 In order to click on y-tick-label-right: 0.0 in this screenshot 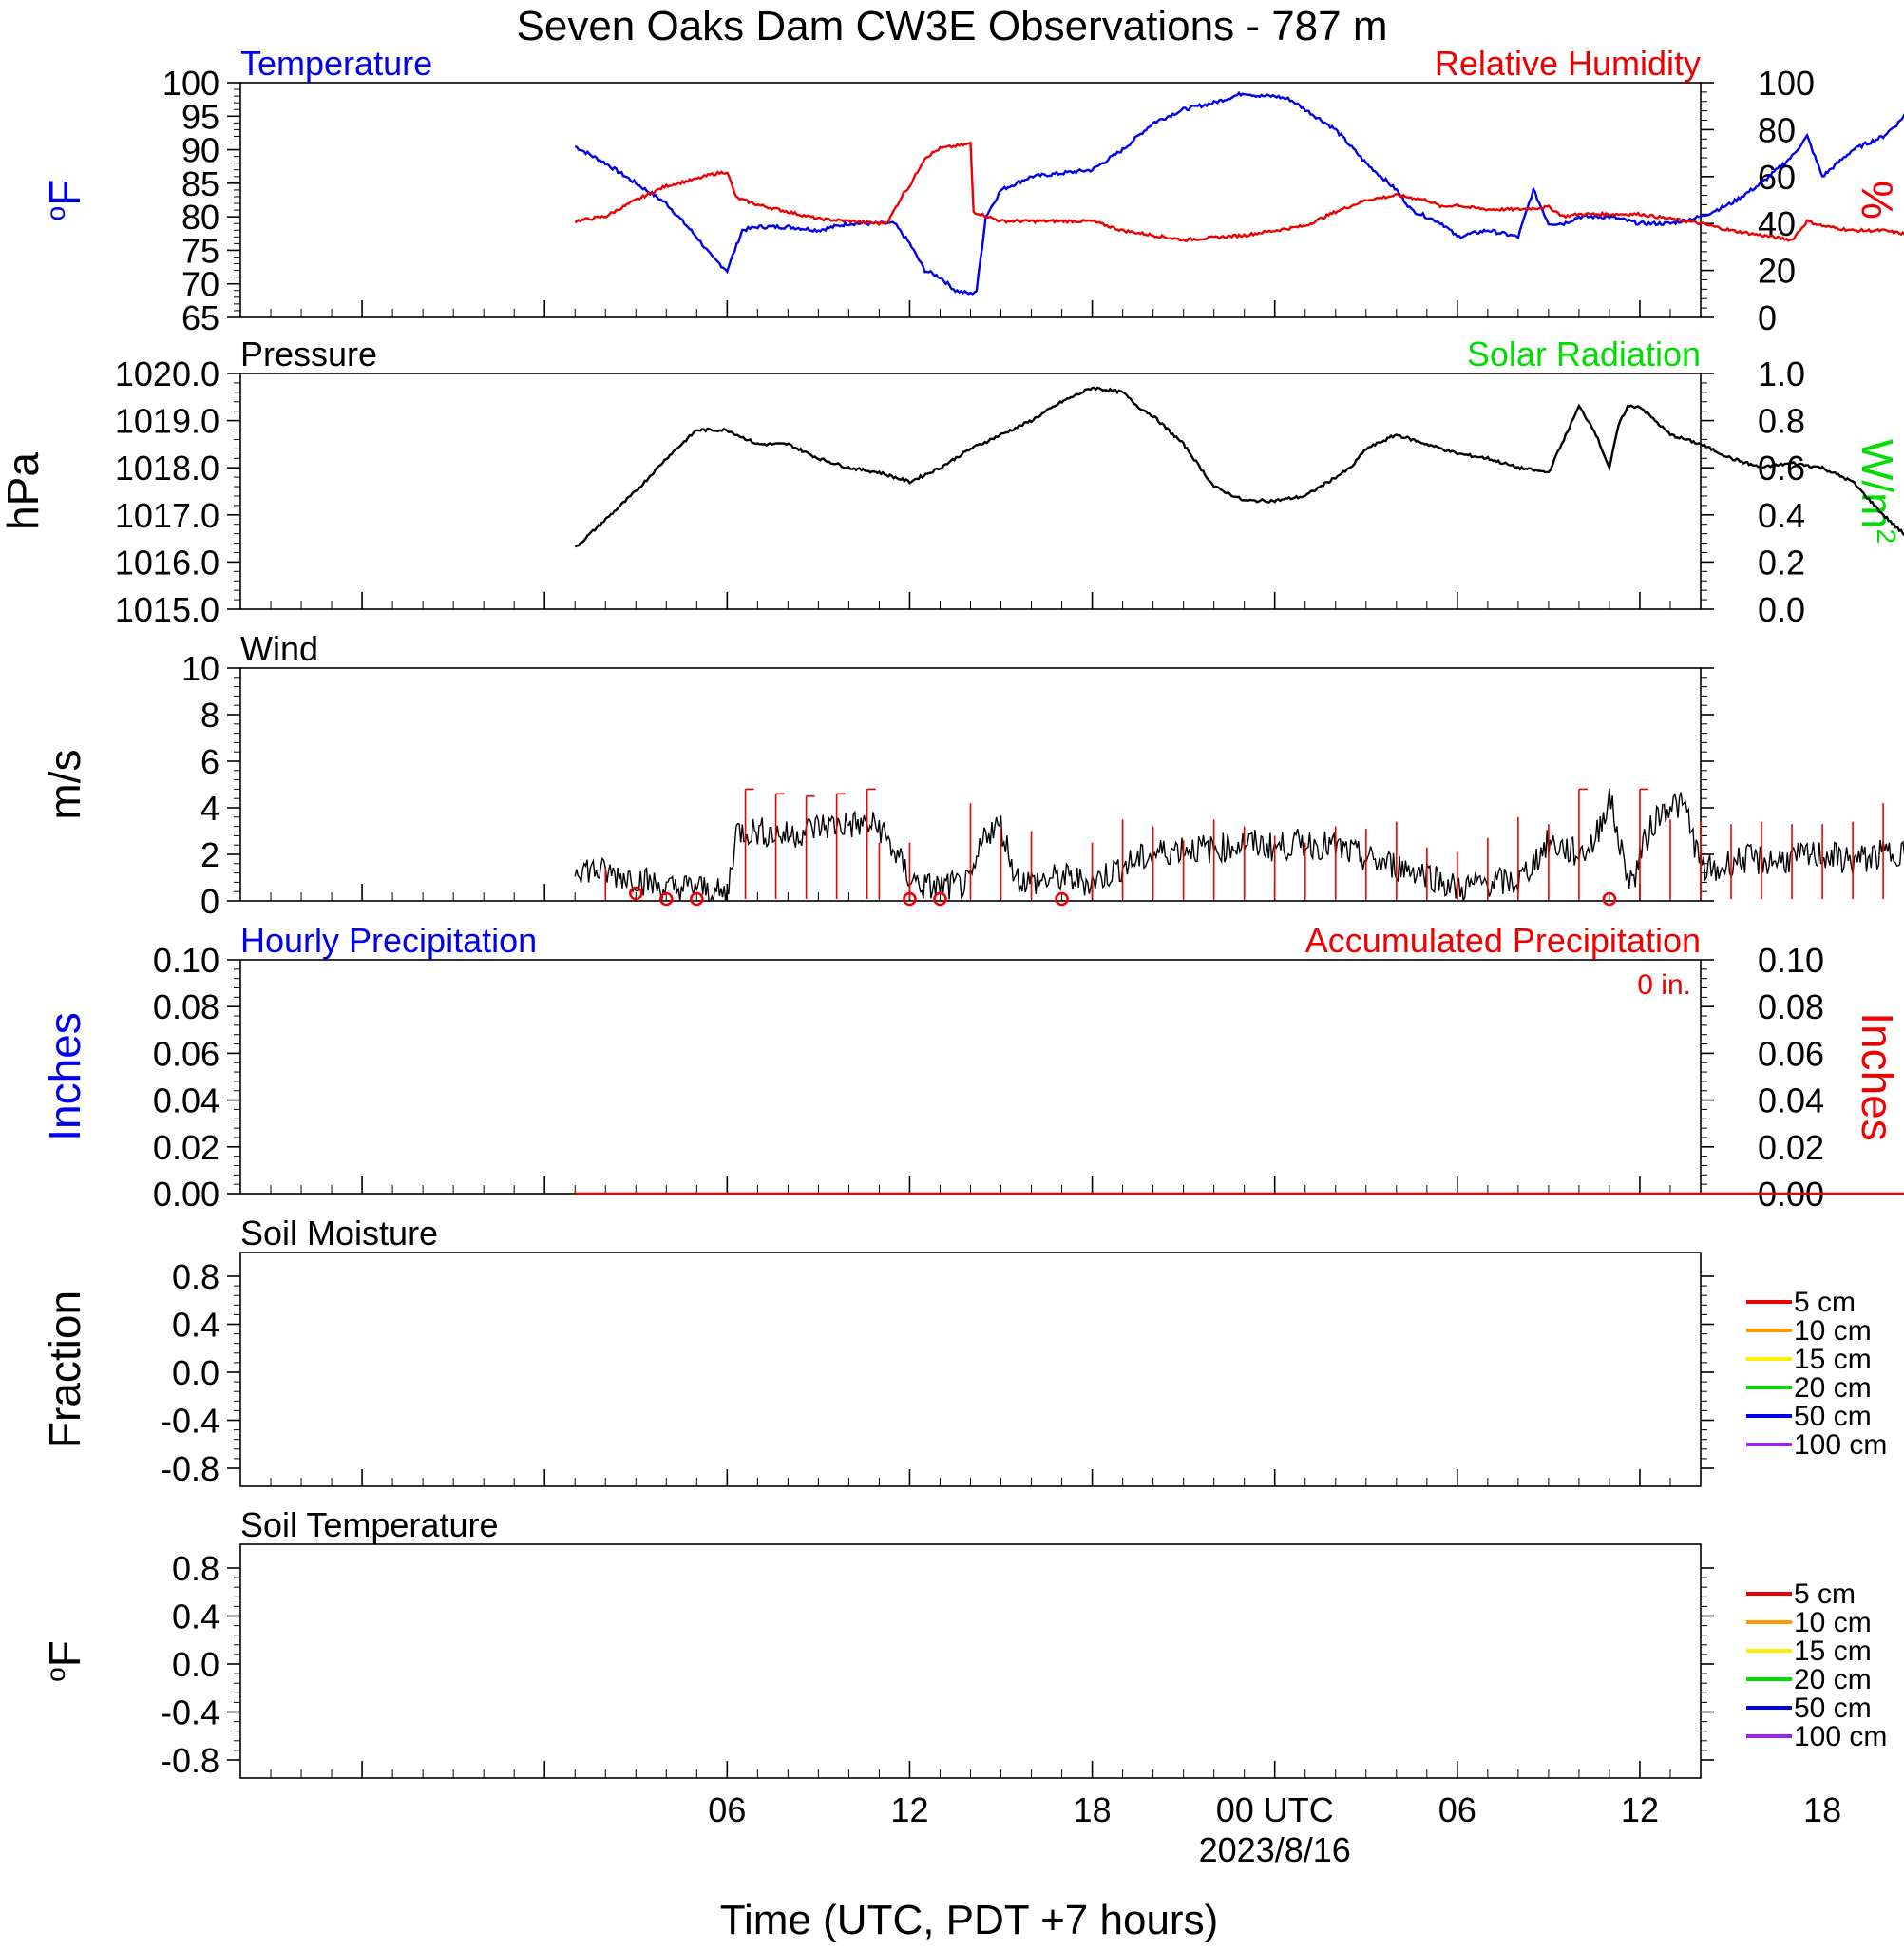, I will do `click(1781, 609)`.